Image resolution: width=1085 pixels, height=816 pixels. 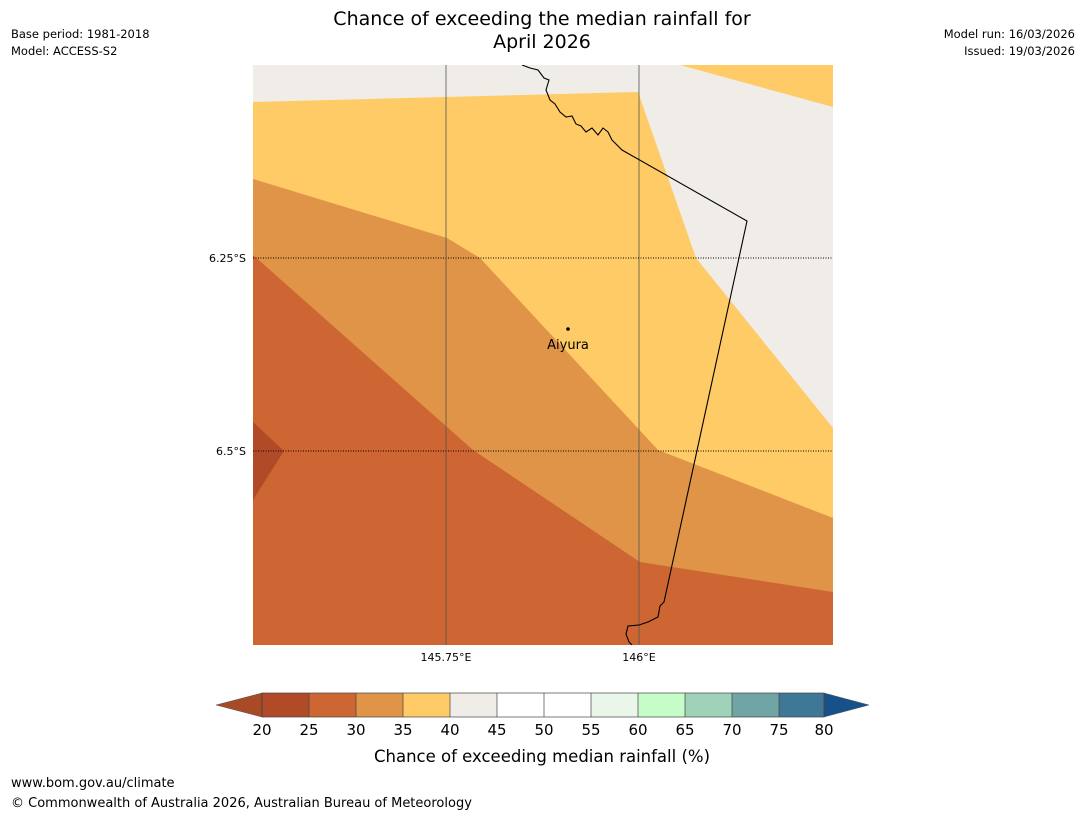 What do you see at coordinates (568, 345) in the screenshot?
I see `aiyura-label: Aiyura` at bounding box center [568, 345].